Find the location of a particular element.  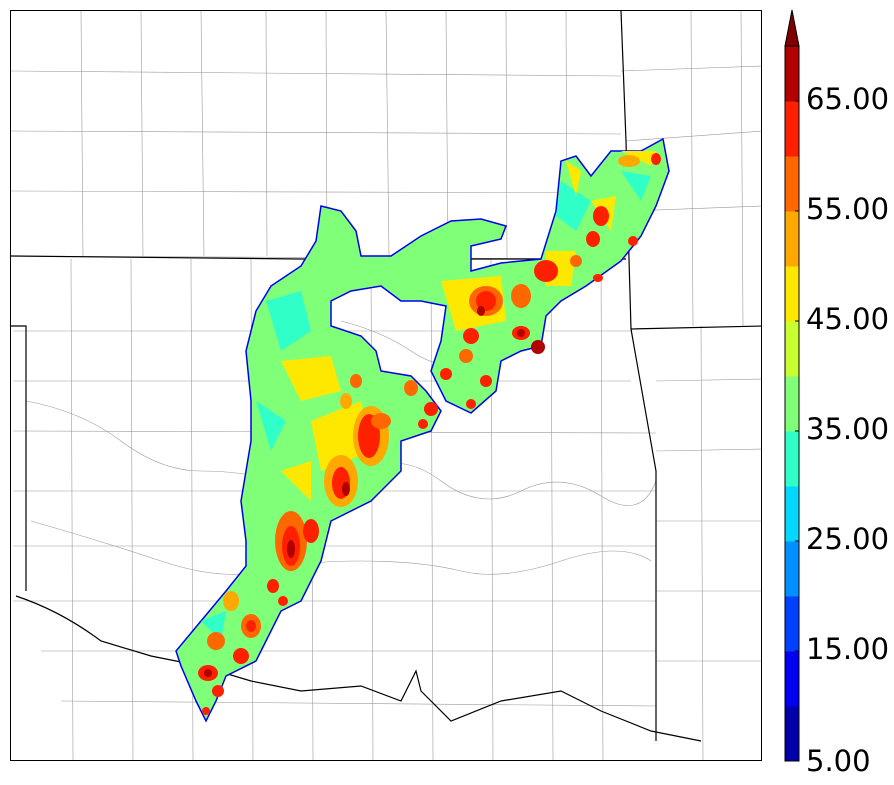

colorbar-tick-label: 45.00 is located at coordinates (848, 319).